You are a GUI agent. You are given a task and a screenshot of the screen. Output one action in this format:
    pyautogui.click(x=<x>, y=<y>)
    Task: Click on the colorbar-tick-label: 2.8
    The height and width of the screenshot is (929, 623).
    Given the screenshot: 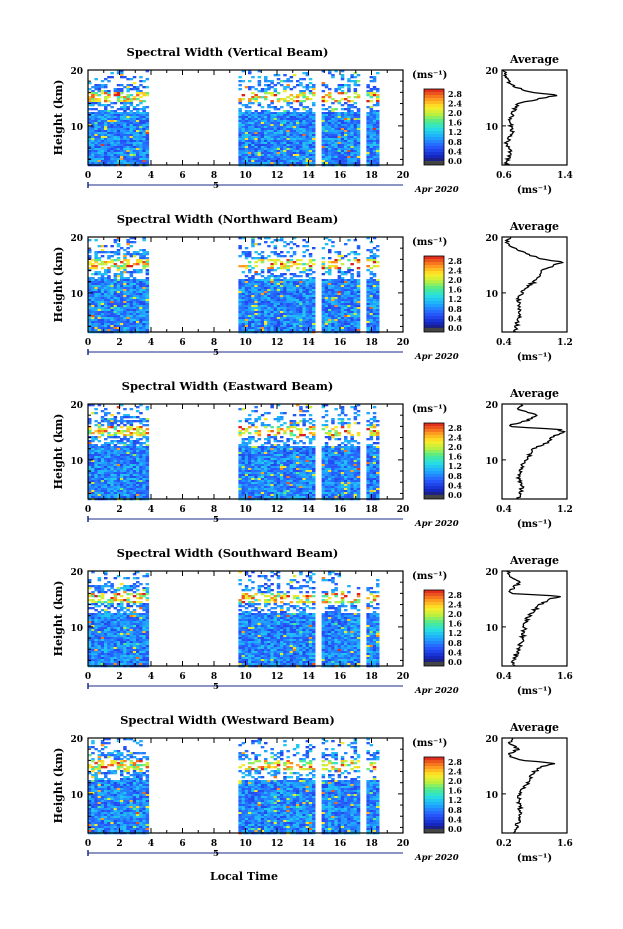 What is the action you would take?
    pyautogui.click(x=455, y=94)
    